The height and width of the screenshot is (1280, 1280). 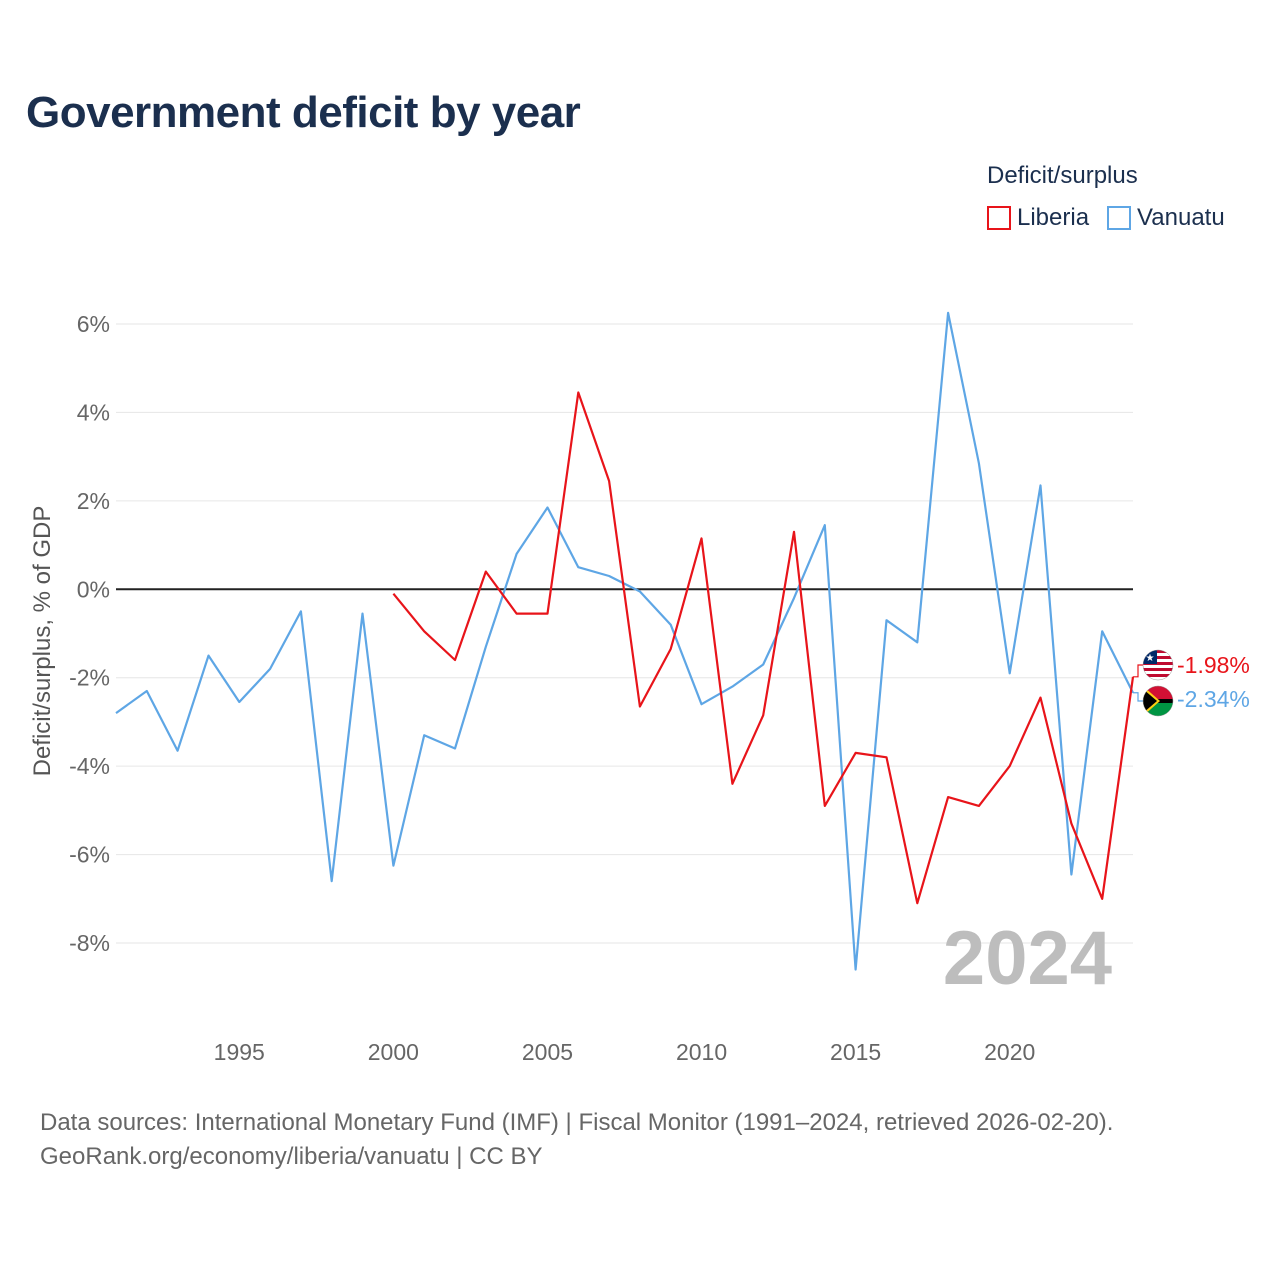 I want to click on legend-swatch-vanuatu, so click(x=1119, y=218).